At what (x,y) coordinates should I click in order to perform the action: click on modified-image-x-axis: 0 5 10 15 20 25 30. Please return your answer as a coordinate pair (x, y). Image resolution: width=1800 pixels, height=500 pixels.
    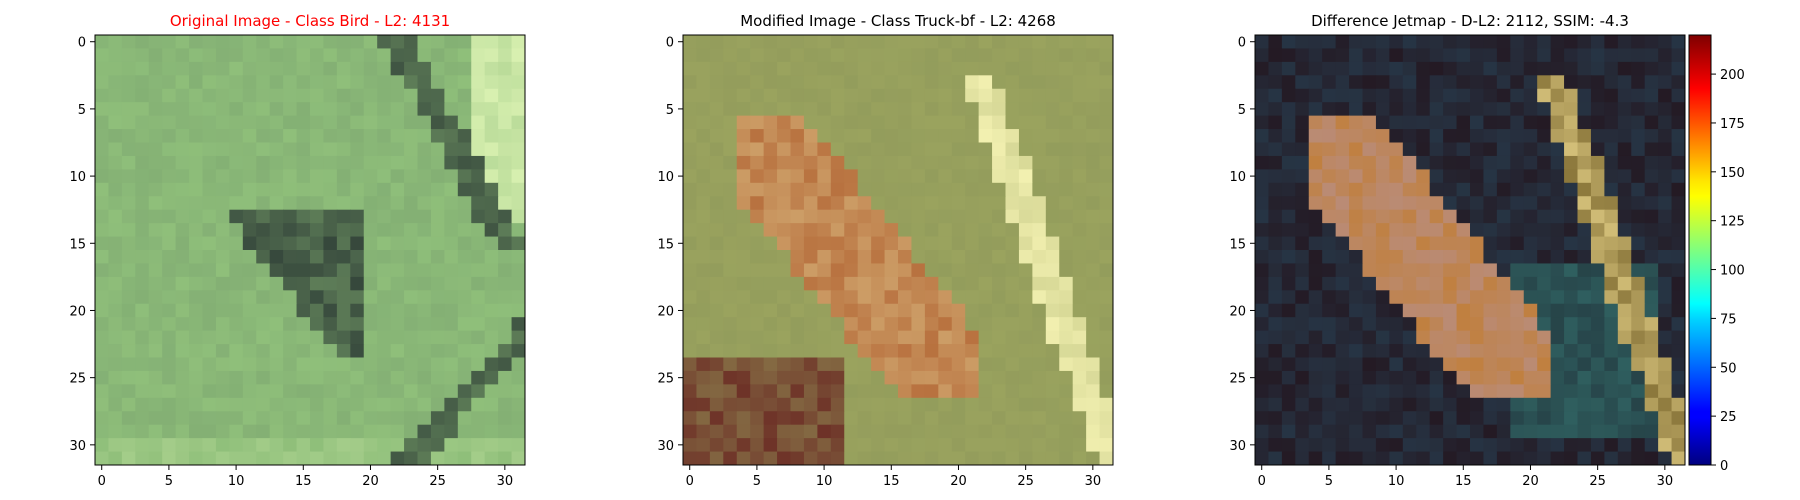
    Looking at the image, I should click on (893, 477).